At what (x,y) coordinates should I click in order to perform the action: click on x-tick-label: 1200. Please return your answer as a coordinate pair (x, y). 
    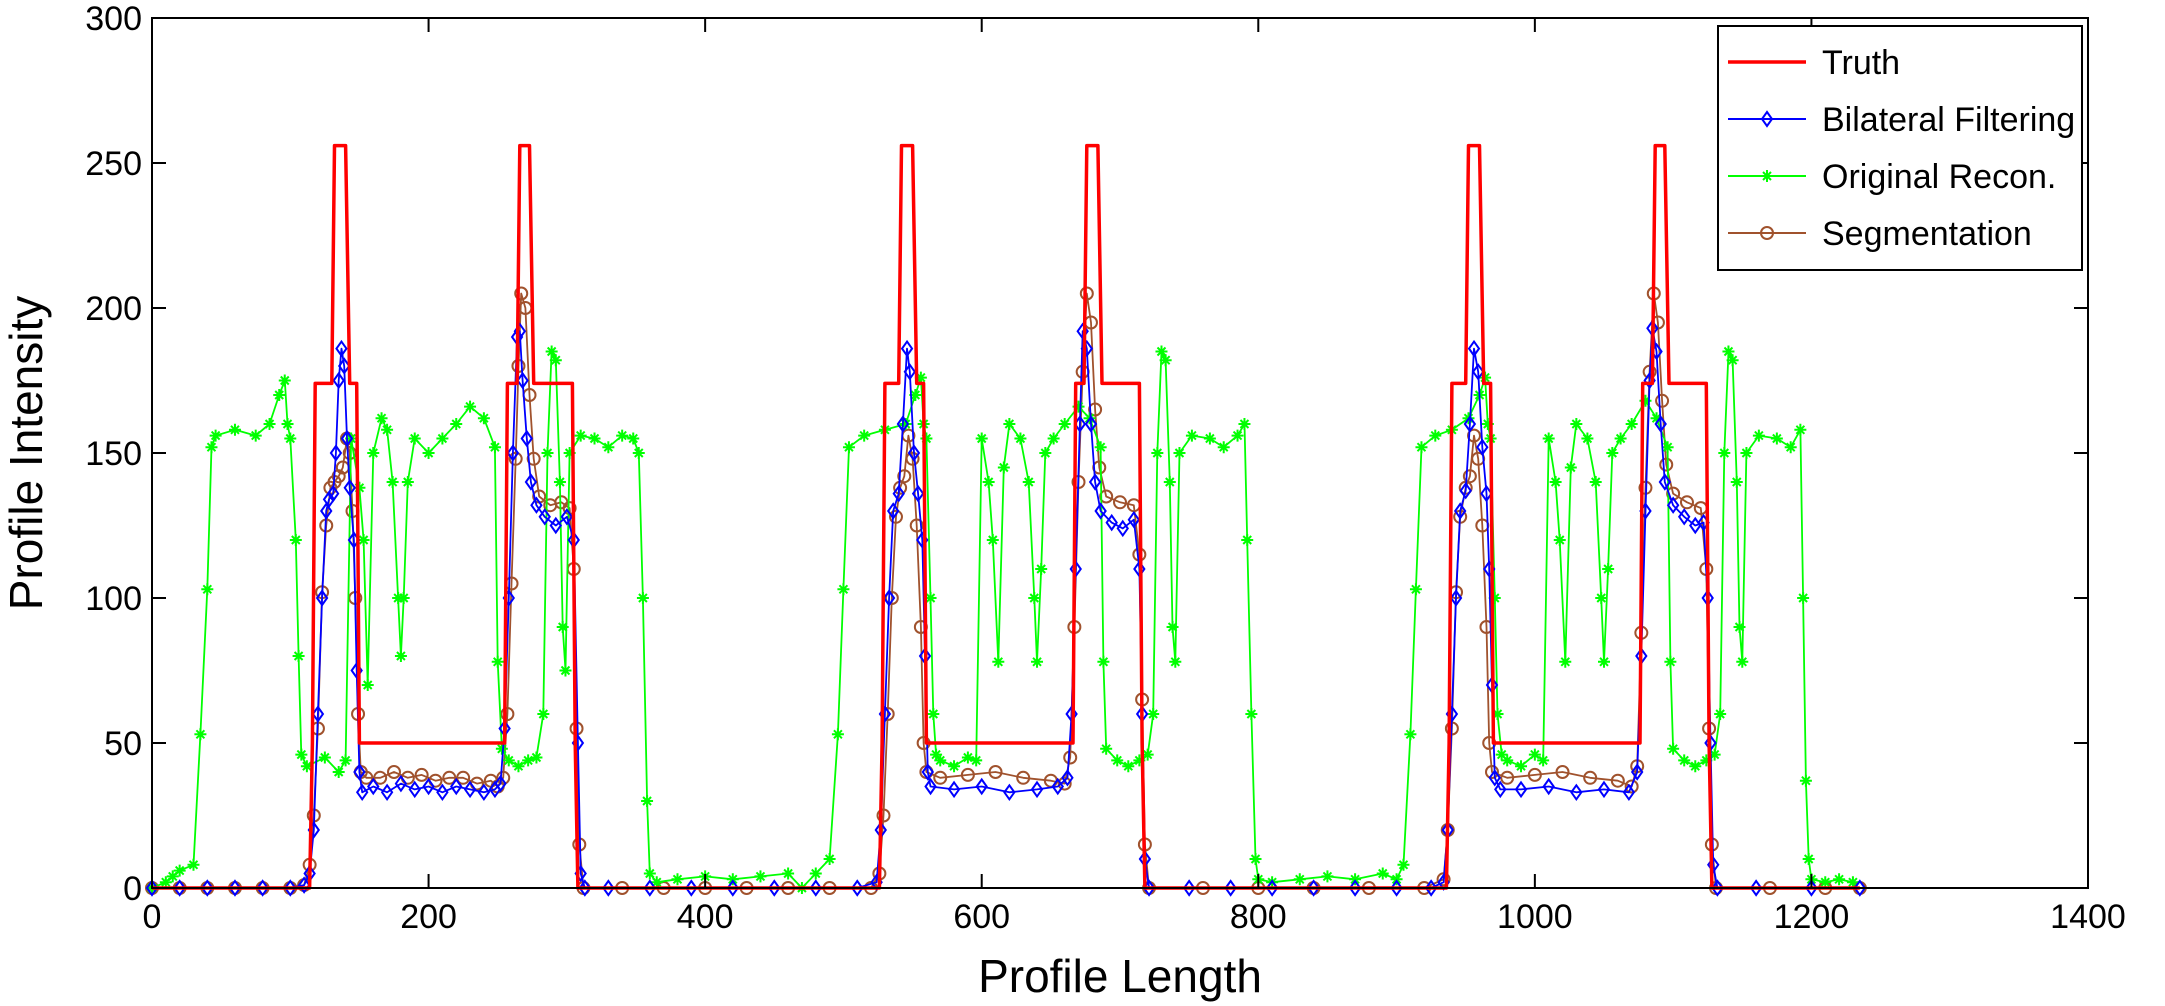
    Looking at the image, I should click on (1812, 917).